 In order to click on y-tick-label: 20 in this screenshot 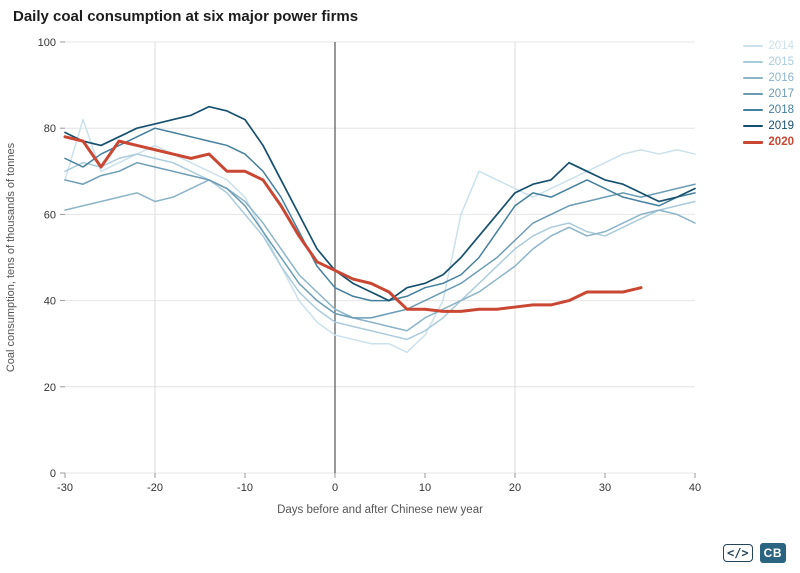, I will do `click(50, 388)`.